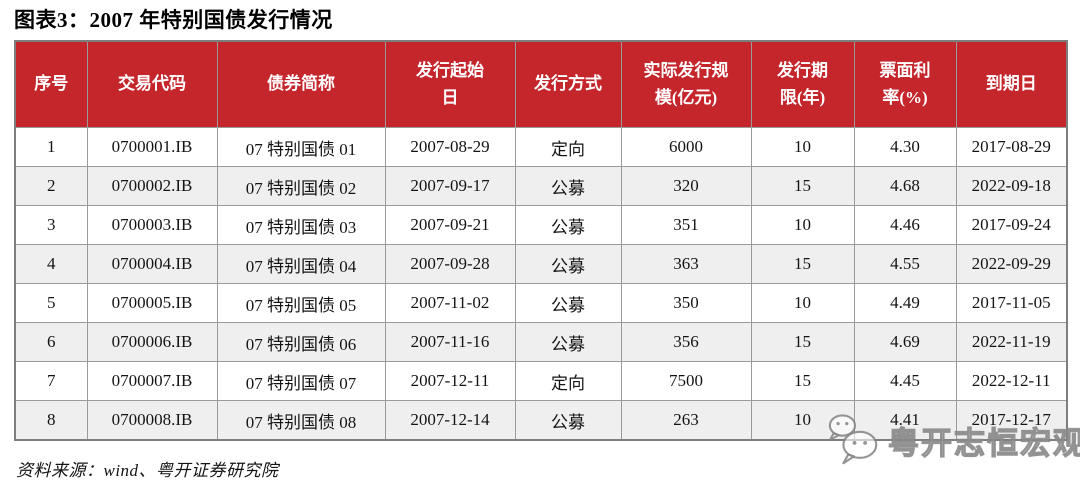  Describe the element at coordinates (51, 264) in the screenshot. I see `table-cell: 4` at that location.